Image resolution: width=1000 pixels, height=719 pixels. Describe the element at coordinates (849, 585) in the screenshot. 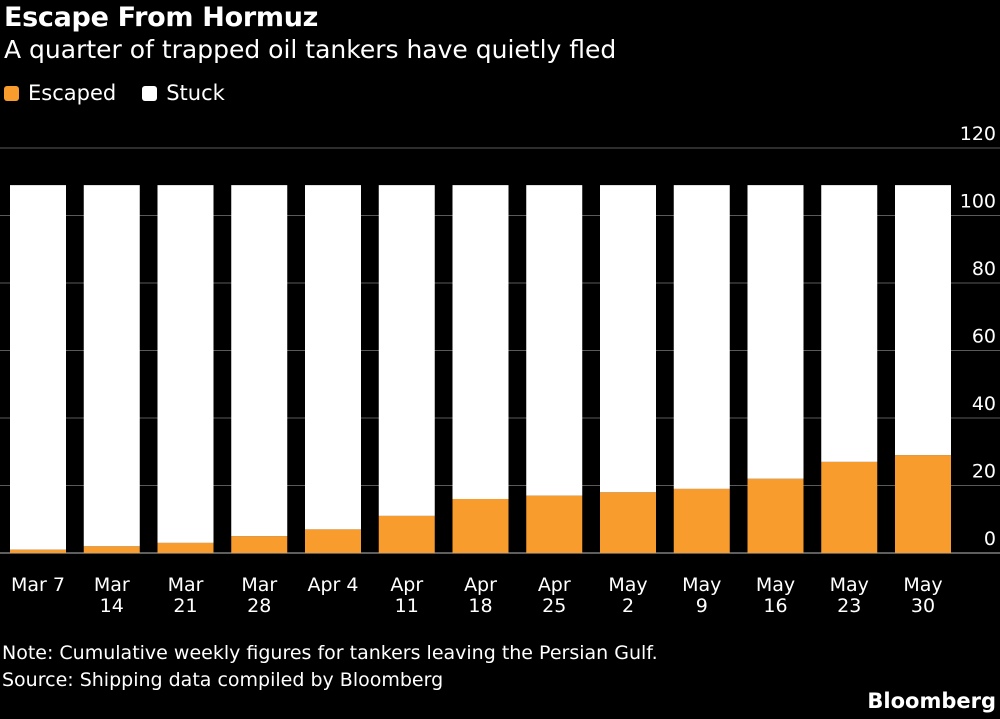

I see `x-tick-label-11-0: May` at that location.